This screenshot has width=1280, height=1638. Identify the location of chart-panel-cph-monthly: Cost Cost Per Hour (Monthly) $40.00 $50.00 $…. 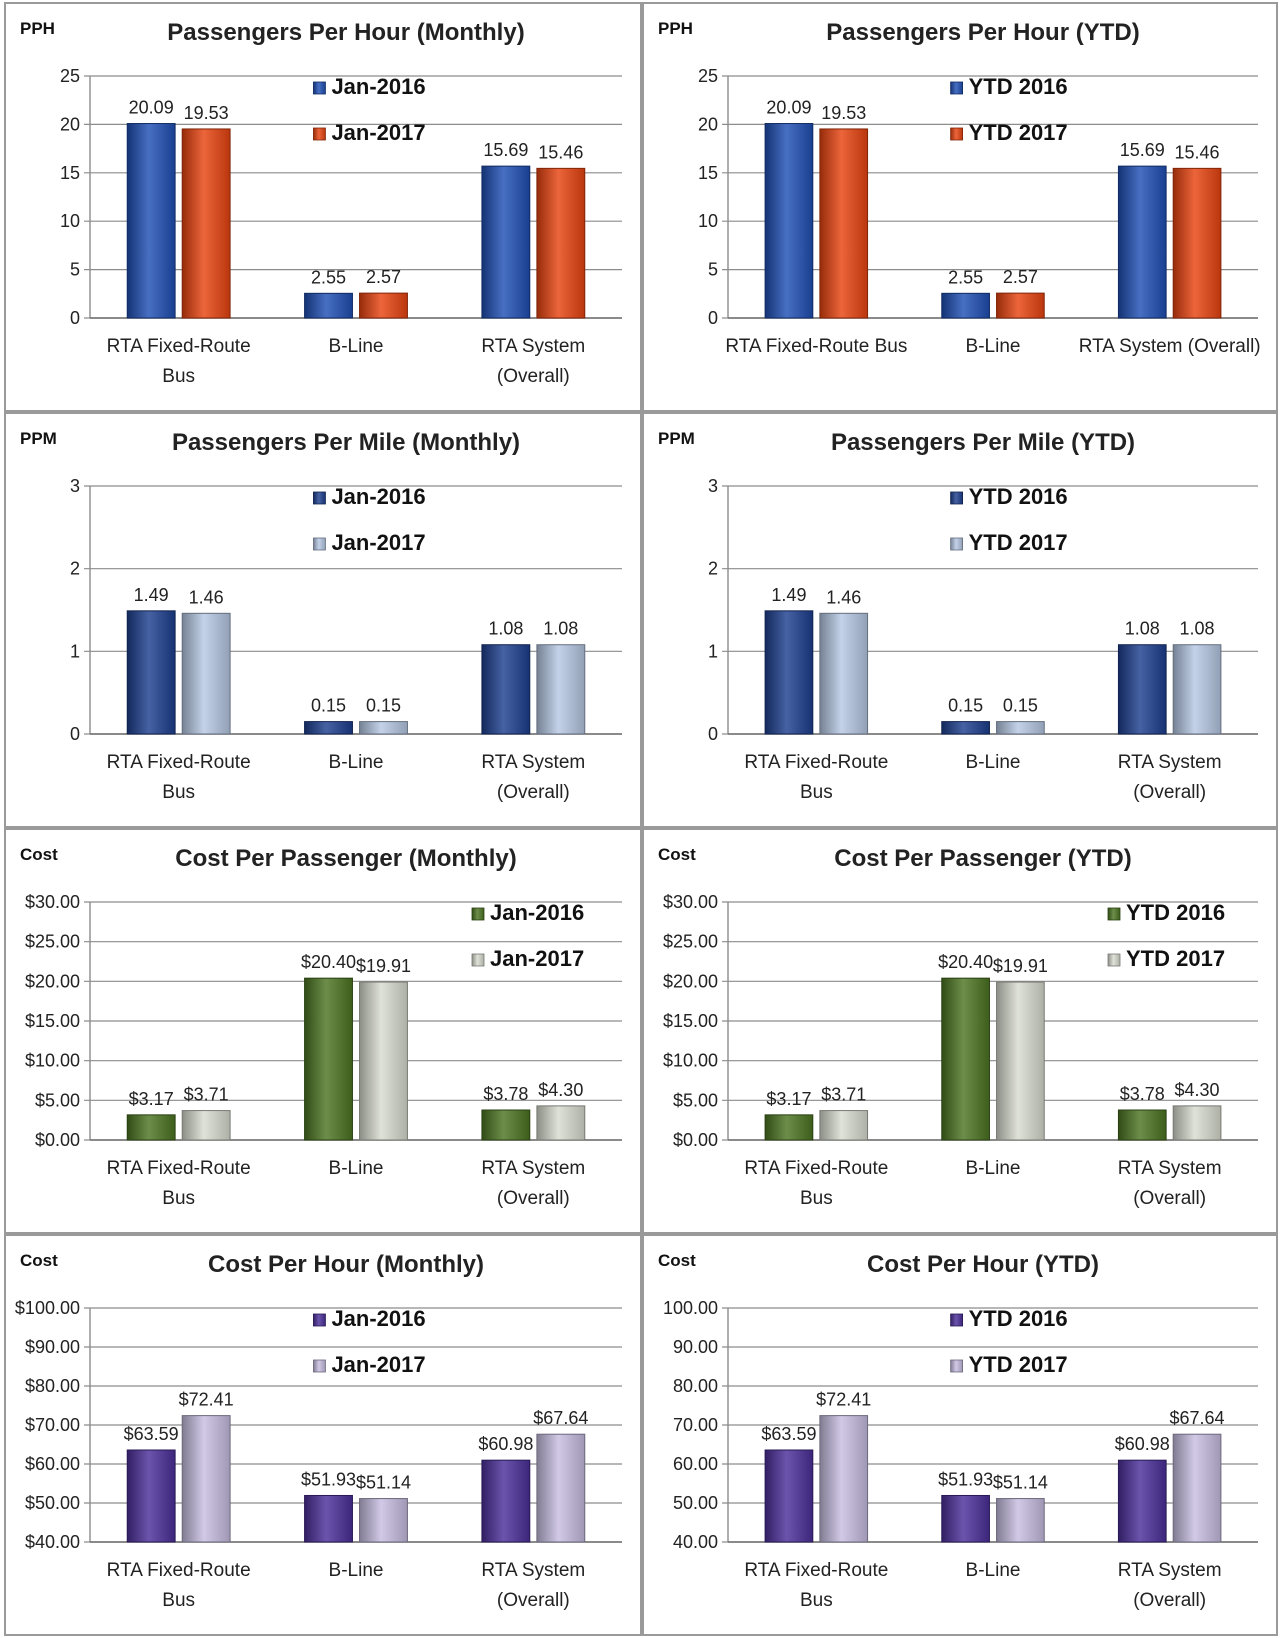
(323, 1435).